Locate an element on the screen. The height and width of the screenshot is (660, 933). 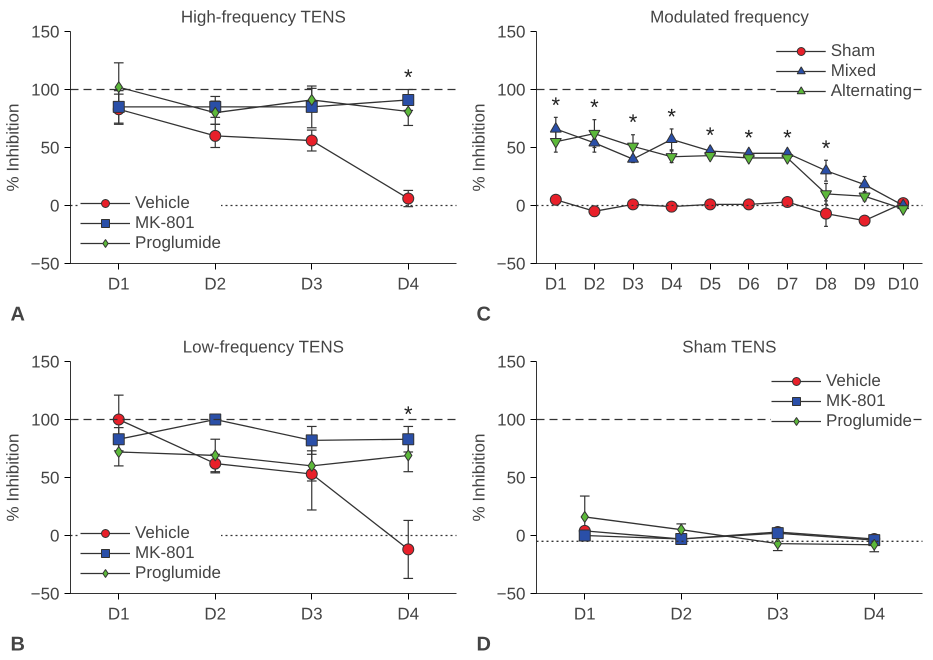
chart-title: High-frequency TENS is located at coordinates (263, 17).